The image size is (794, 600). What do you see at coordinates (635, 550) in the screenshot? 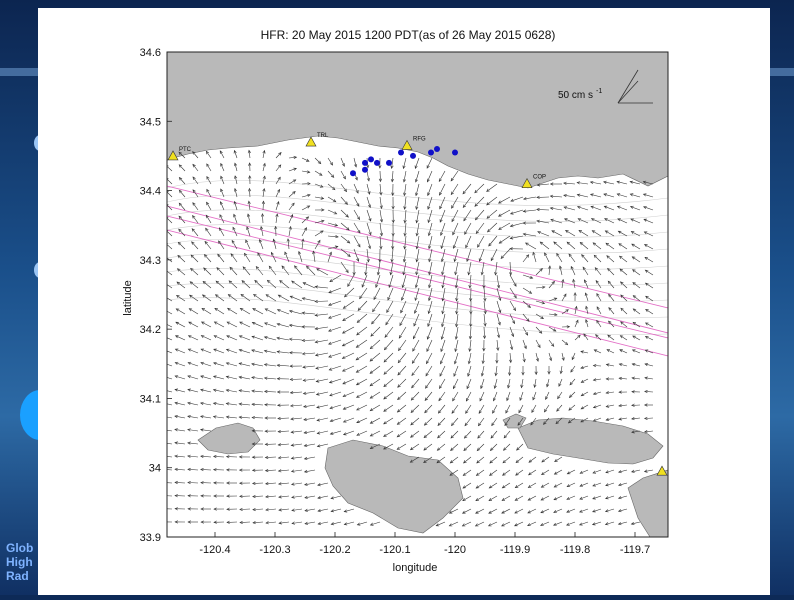
I see `x-tick-label: -119.7` at bounding box center [635, 550].